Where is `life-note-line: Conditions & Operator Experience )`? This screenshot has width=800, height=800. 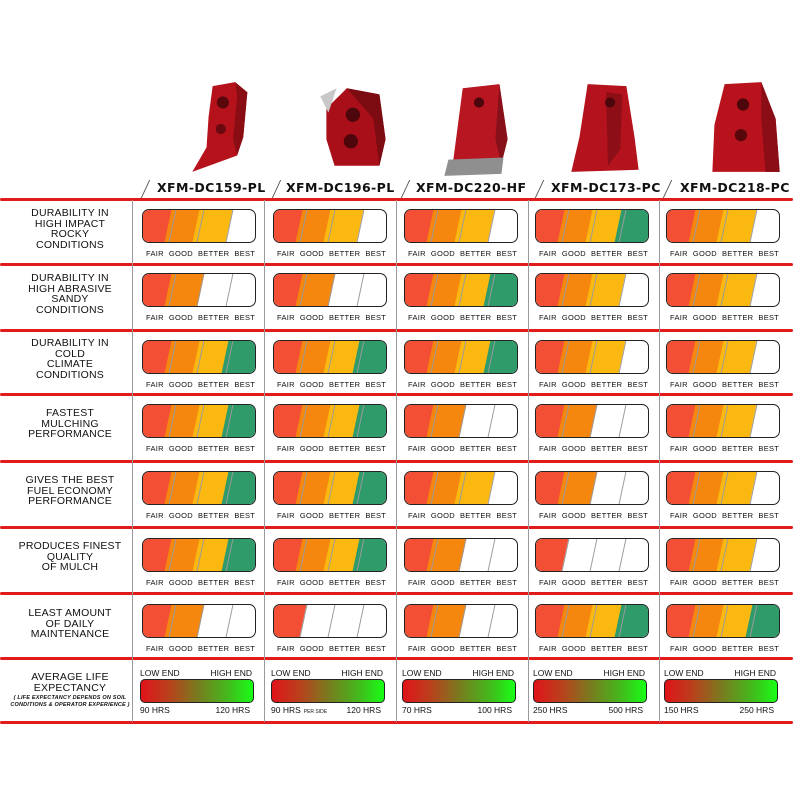
life-note-line: Conditions & Operator Experience ) is located at coordinates (70, 704).